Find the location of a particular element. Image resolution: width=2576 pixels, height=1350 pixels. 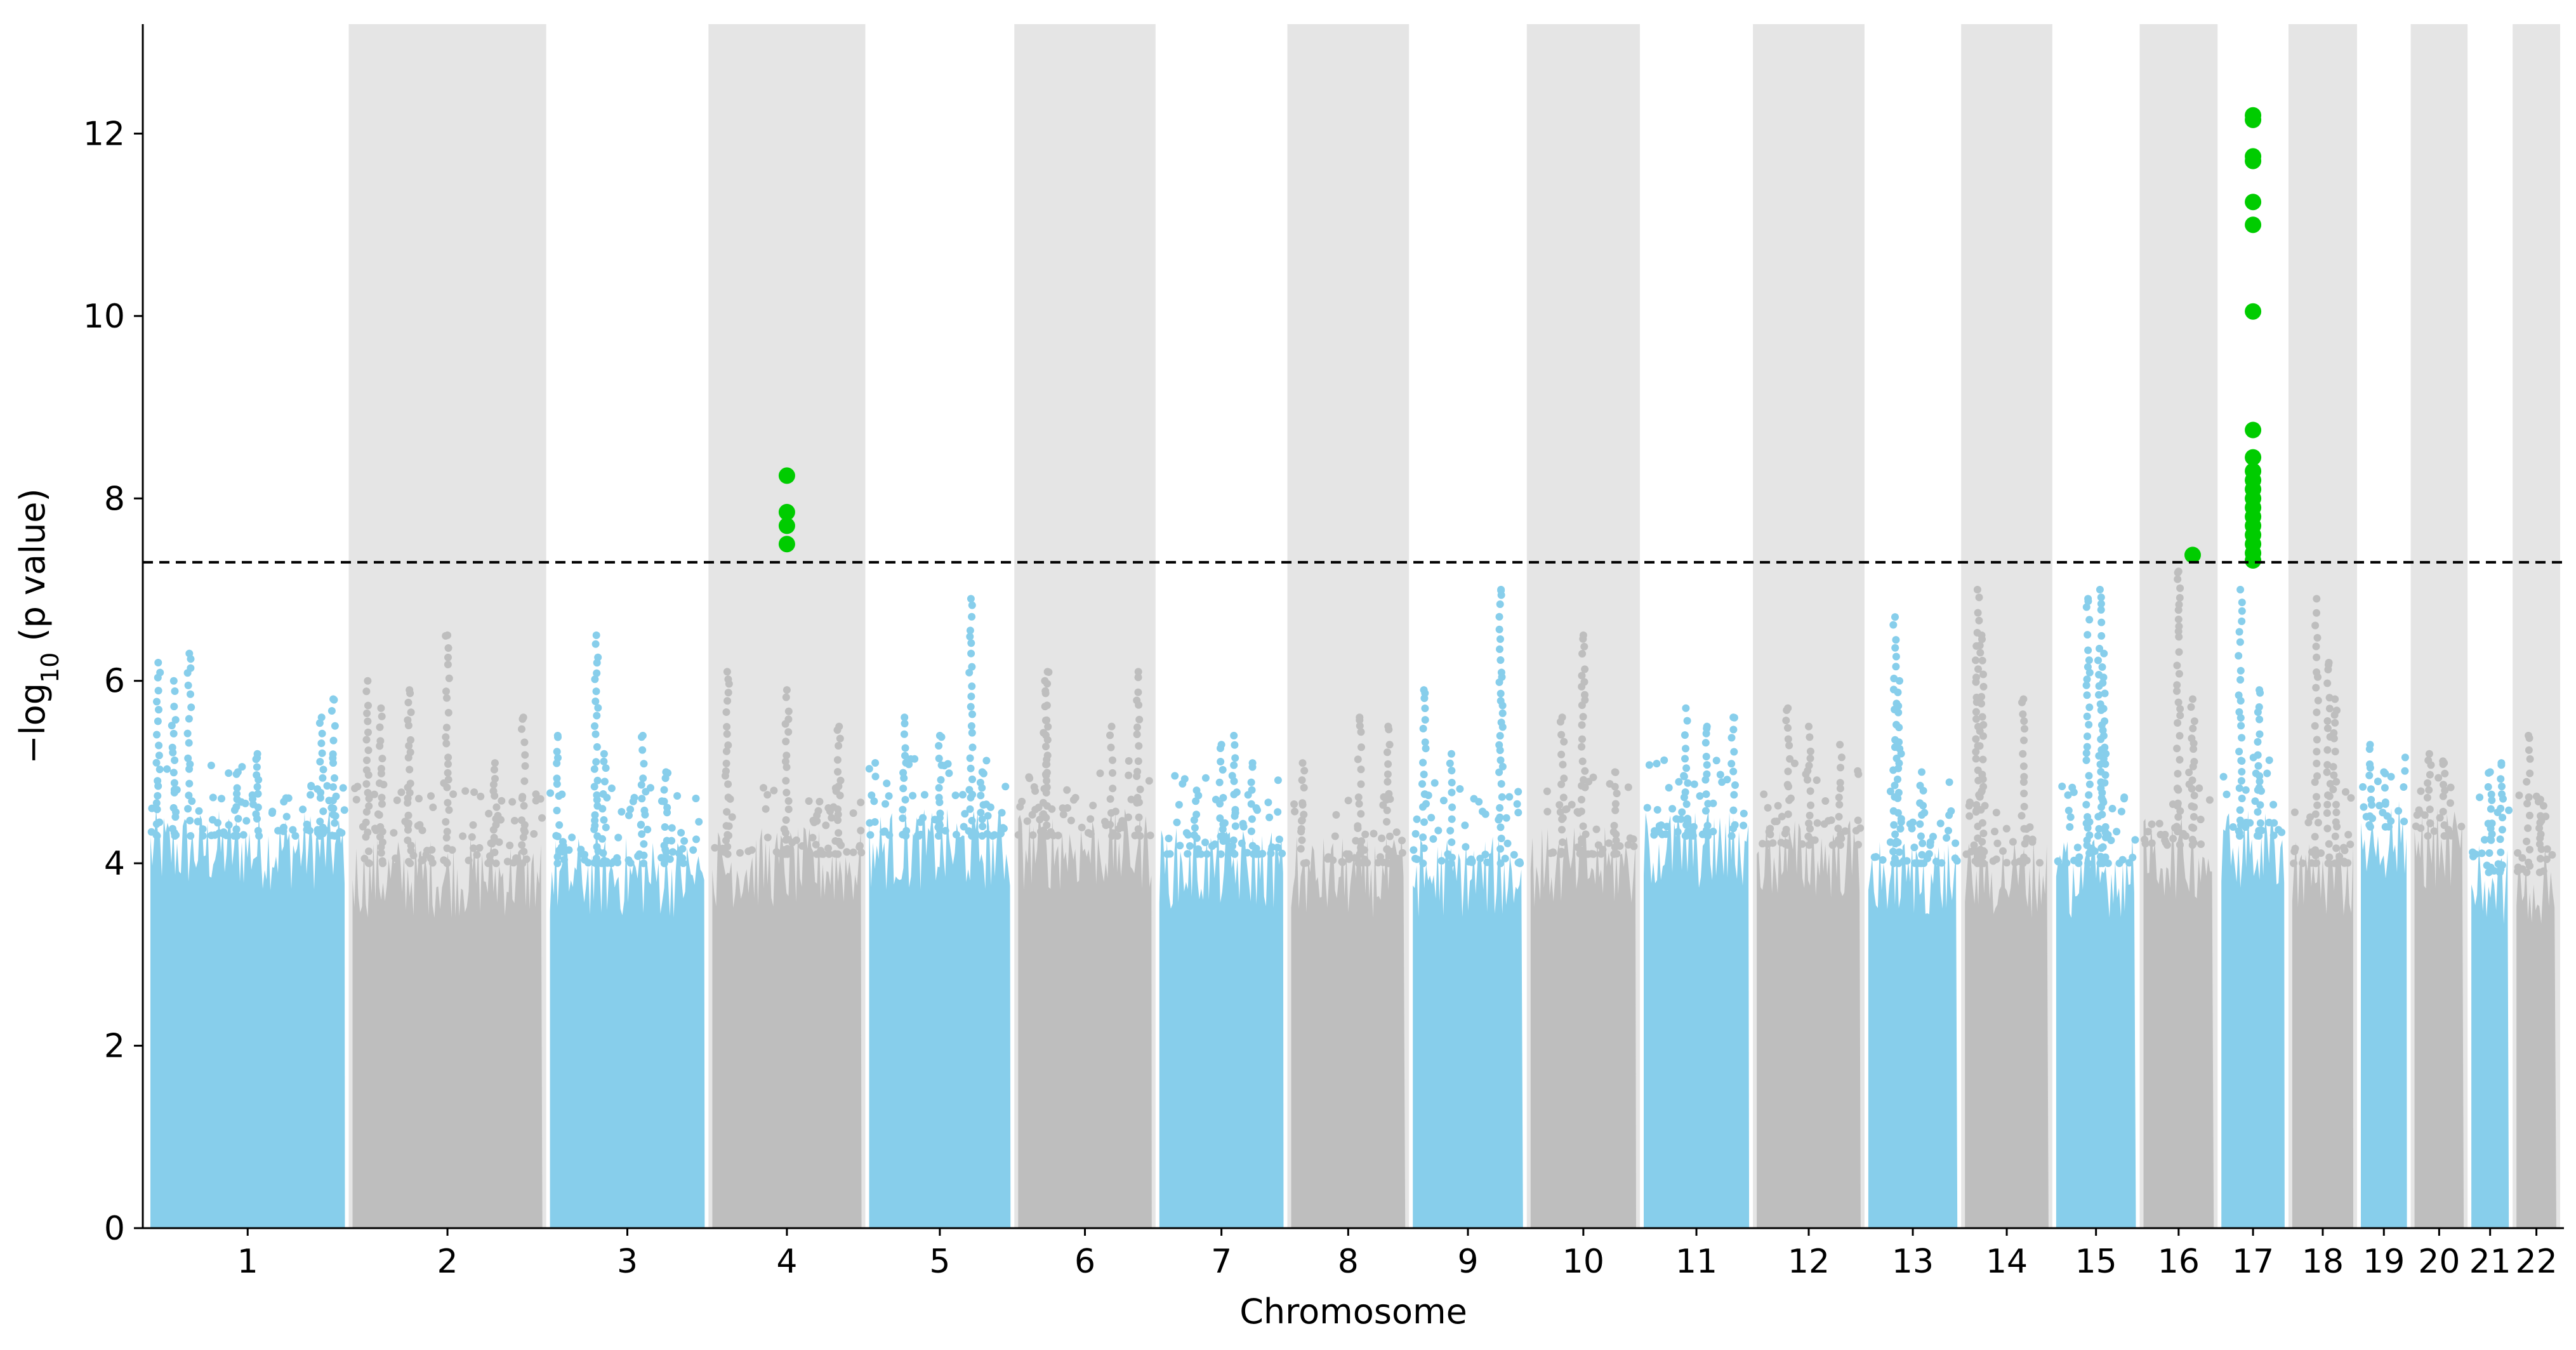

chromosome-8-bulk is located at coordinates (1348, 1032).